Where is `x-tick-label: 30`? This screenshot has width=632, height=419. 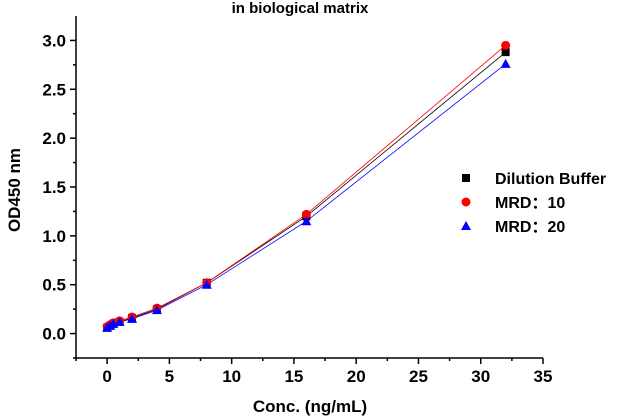 x-tick-label: 30 is located at coordinates (480, 376).